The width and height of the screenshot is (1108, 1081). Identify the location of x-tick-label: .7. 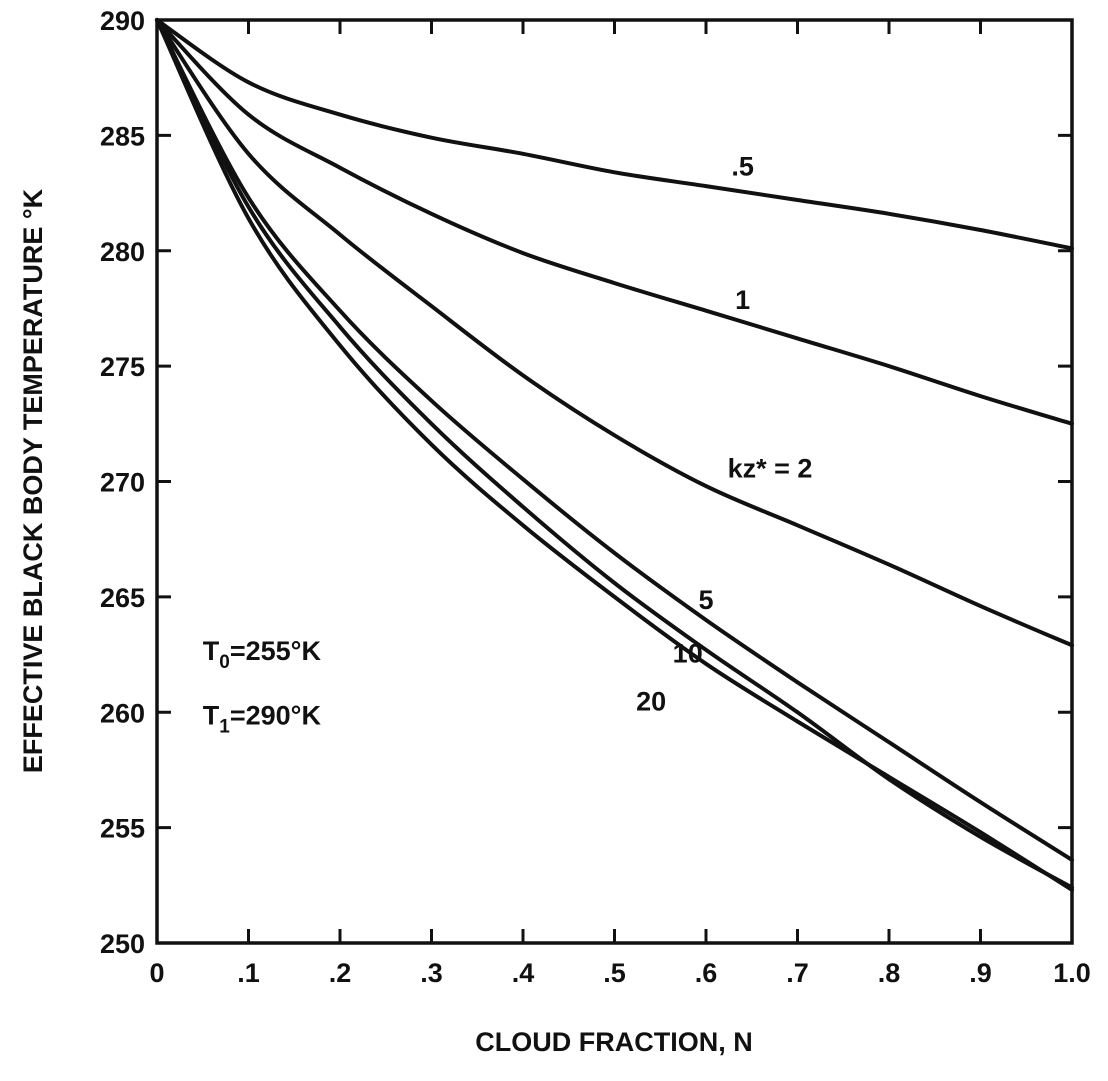
(797, 973).